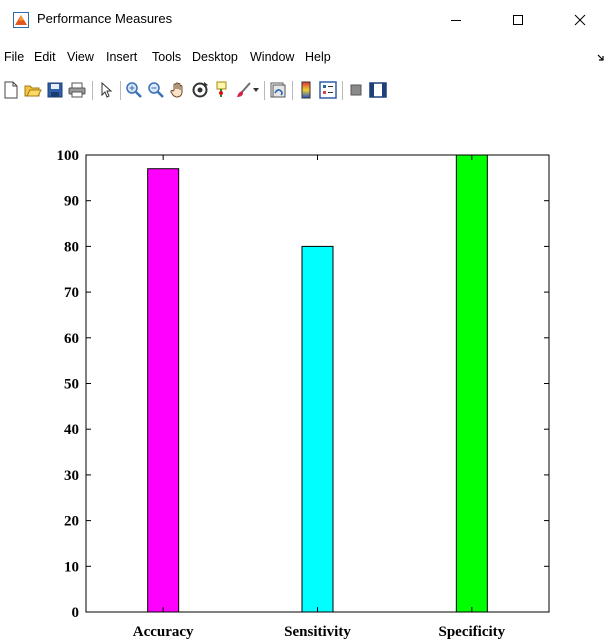 The width and height of the screenshot is (608, 644). I want to click on brush-dropdown-icon, so click(256, 90).